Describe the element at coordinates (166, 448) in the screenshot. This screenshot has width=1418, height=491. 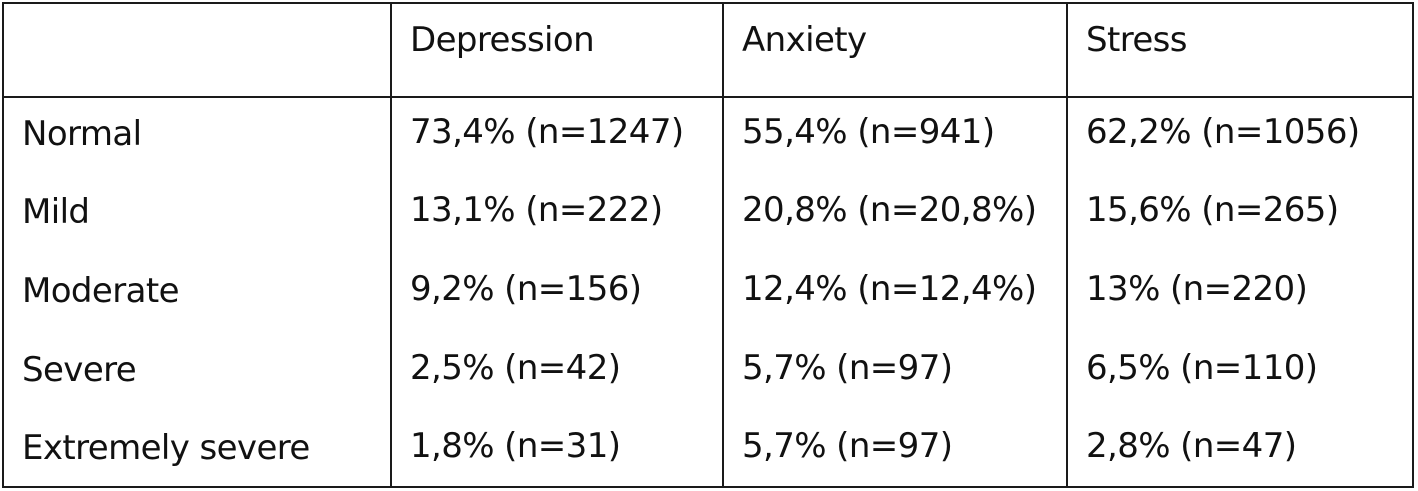
I see `row-label-extremely-severe: Extremely severe` at that location.